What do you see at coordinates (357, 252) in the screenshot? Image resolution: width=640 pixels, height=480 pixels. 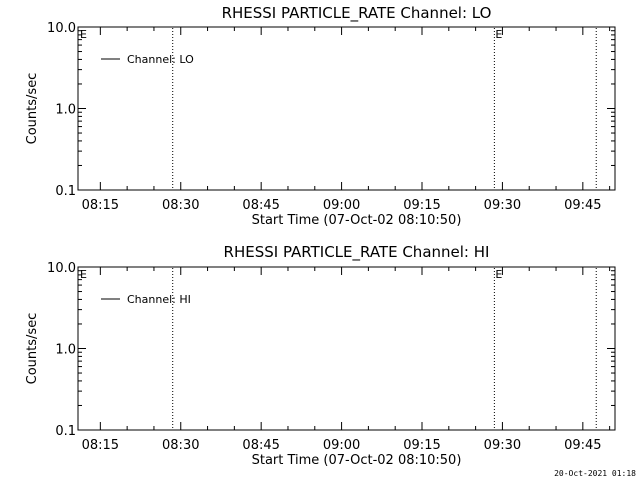 I see `chart-title: RHESSI PARTICLE_RATE Channel: HI` at bounding box center [357, 252].